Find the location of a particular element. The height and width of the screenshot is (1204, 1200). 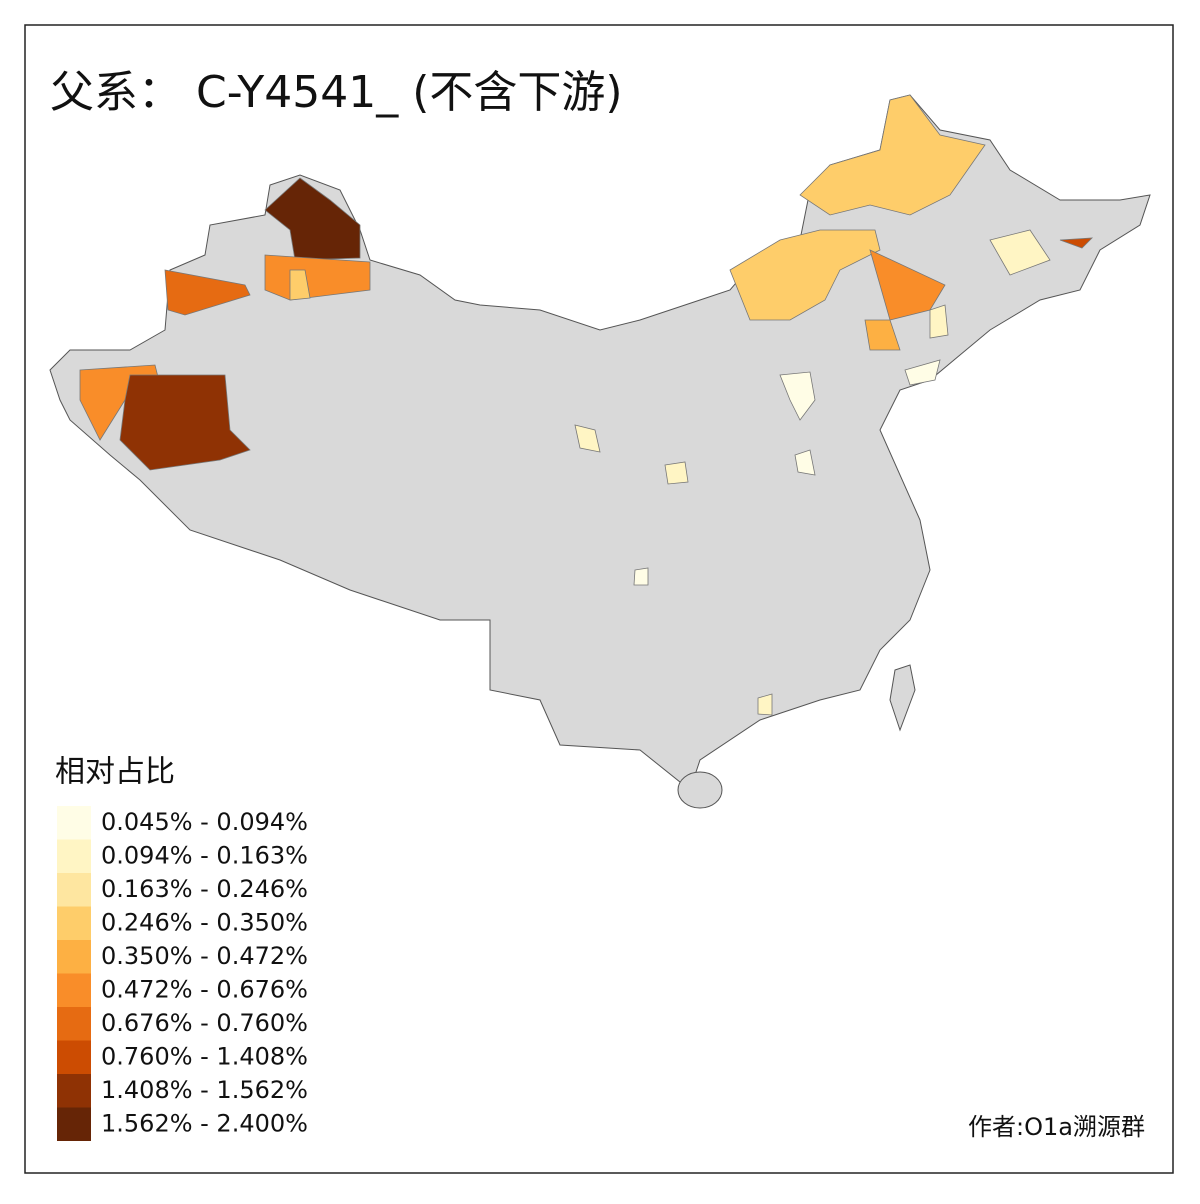

legend-label: 0.246% - 0.350% is located at coordinates (204, 923).